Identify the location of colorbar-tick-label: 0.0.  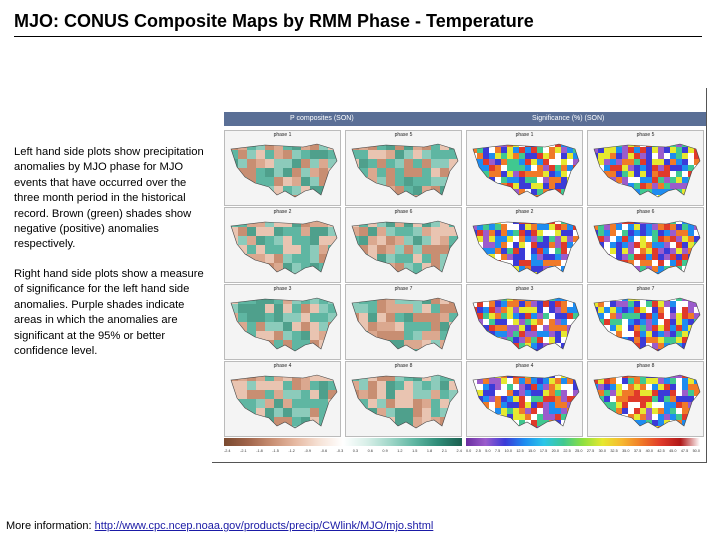
(469, 451).